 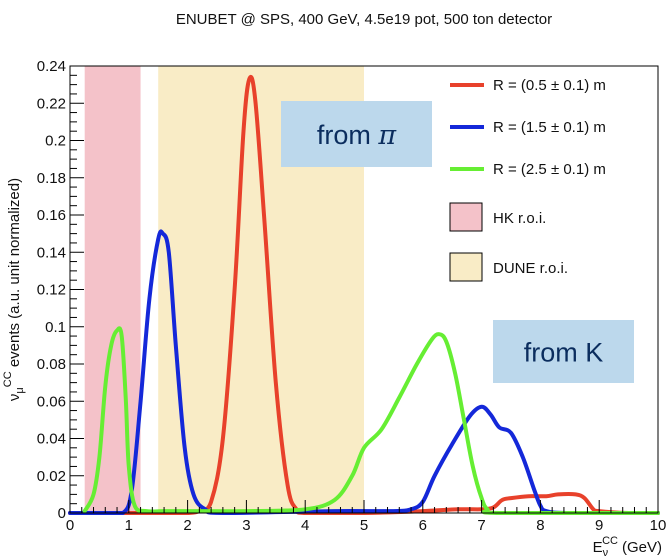 What do you see at coordinates (51, 103) in the screenshot?
I see `y-tick-label: 0.22` at bounding box center [51, 103].